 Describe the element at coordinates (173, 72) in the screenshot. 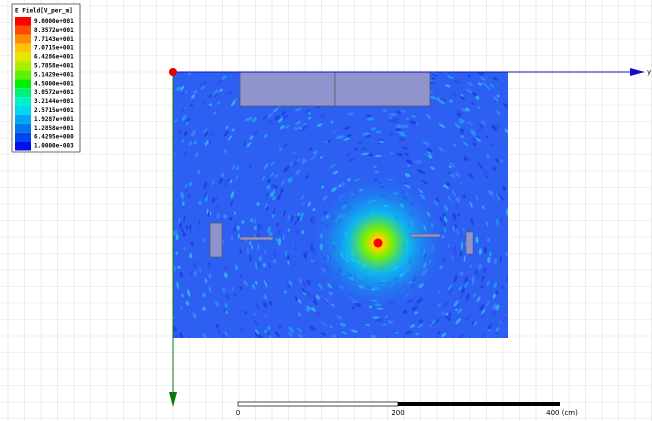

I see `origin` at that location.